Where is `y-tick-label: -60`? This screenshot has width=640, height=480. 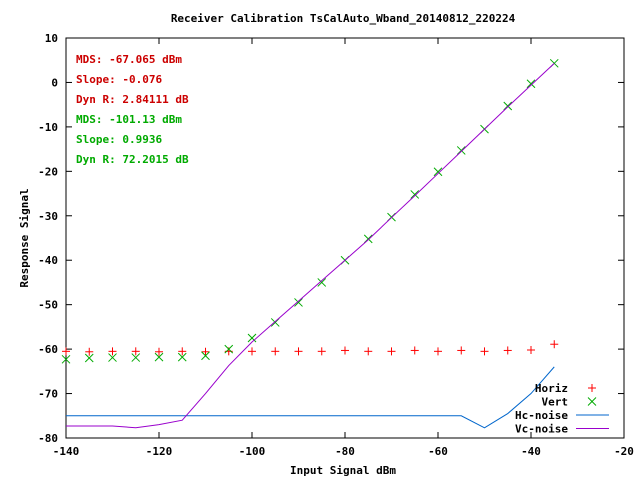 y-tick-label: -60 is located at coordinates (48, 349).